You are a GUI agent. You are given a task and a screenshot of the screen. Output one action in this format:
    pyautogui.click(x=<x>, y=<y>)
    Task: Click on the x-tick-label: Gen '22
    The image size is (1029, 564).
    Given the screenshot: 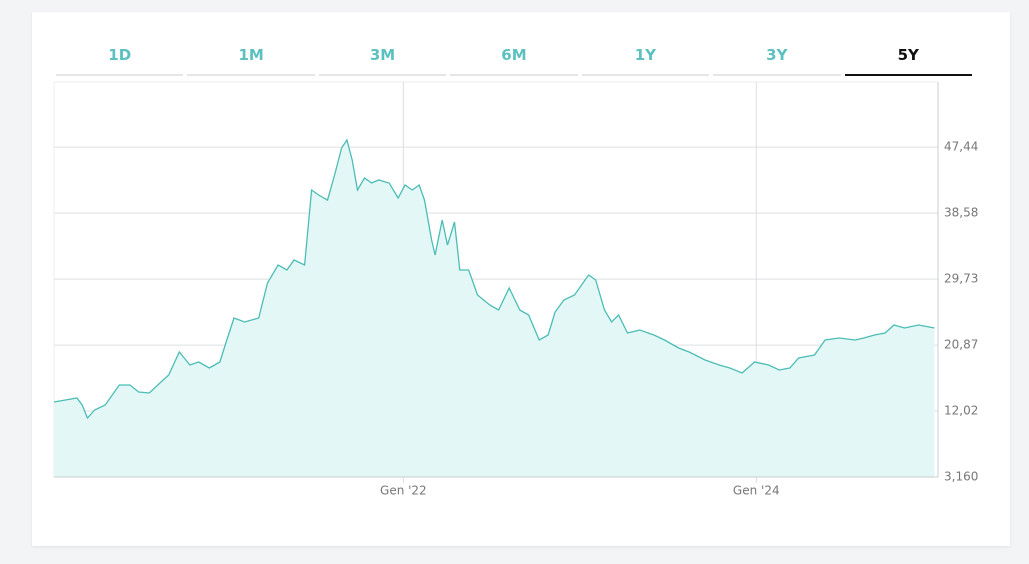 What is the action you would take?
    pyautogui.click(x=403, y=491)
    